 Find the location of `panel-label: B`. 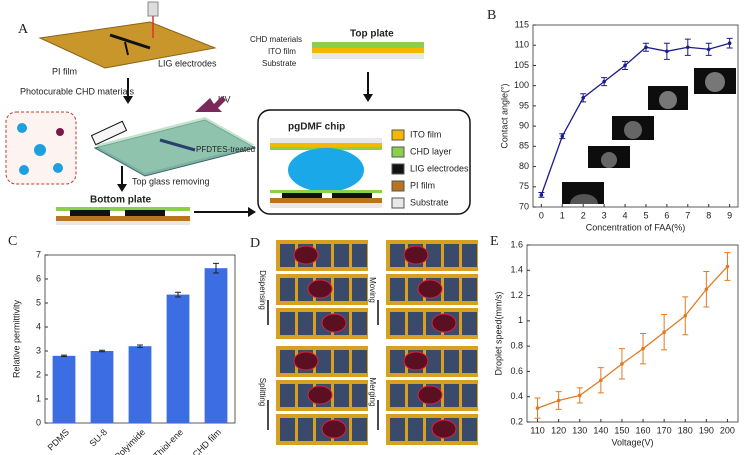

panel-label: B is located at coordinates (491, 15).